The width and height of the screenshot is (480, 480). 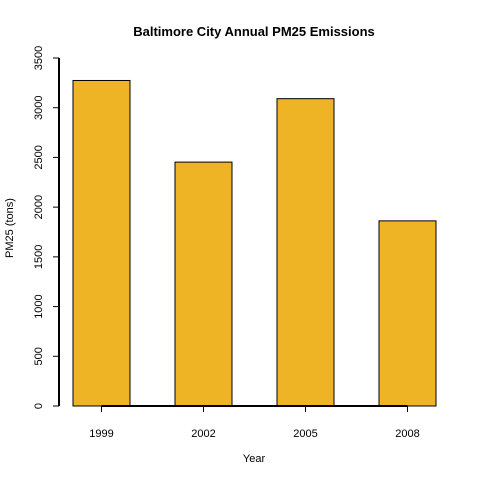 What do you see at coordinates (39, 356) in the screenshot?
I see `y-tick-label-500: 500` at bounding box center [39, 356].